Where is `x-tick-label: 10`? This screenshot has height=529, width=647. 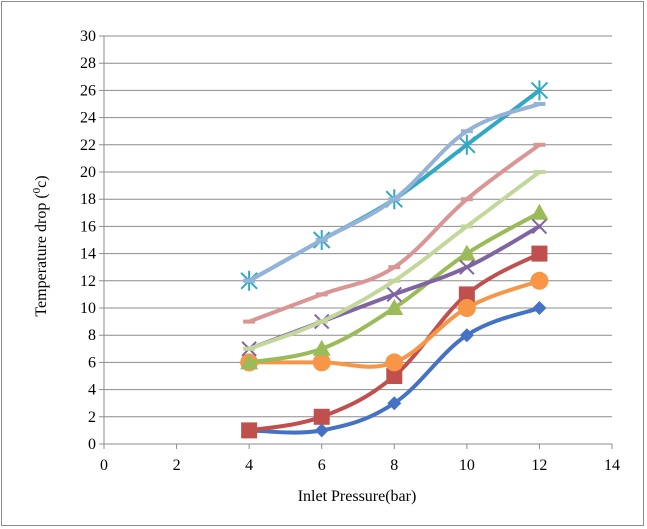
x-tick-label: 10 is located at coordinates (467, 465).